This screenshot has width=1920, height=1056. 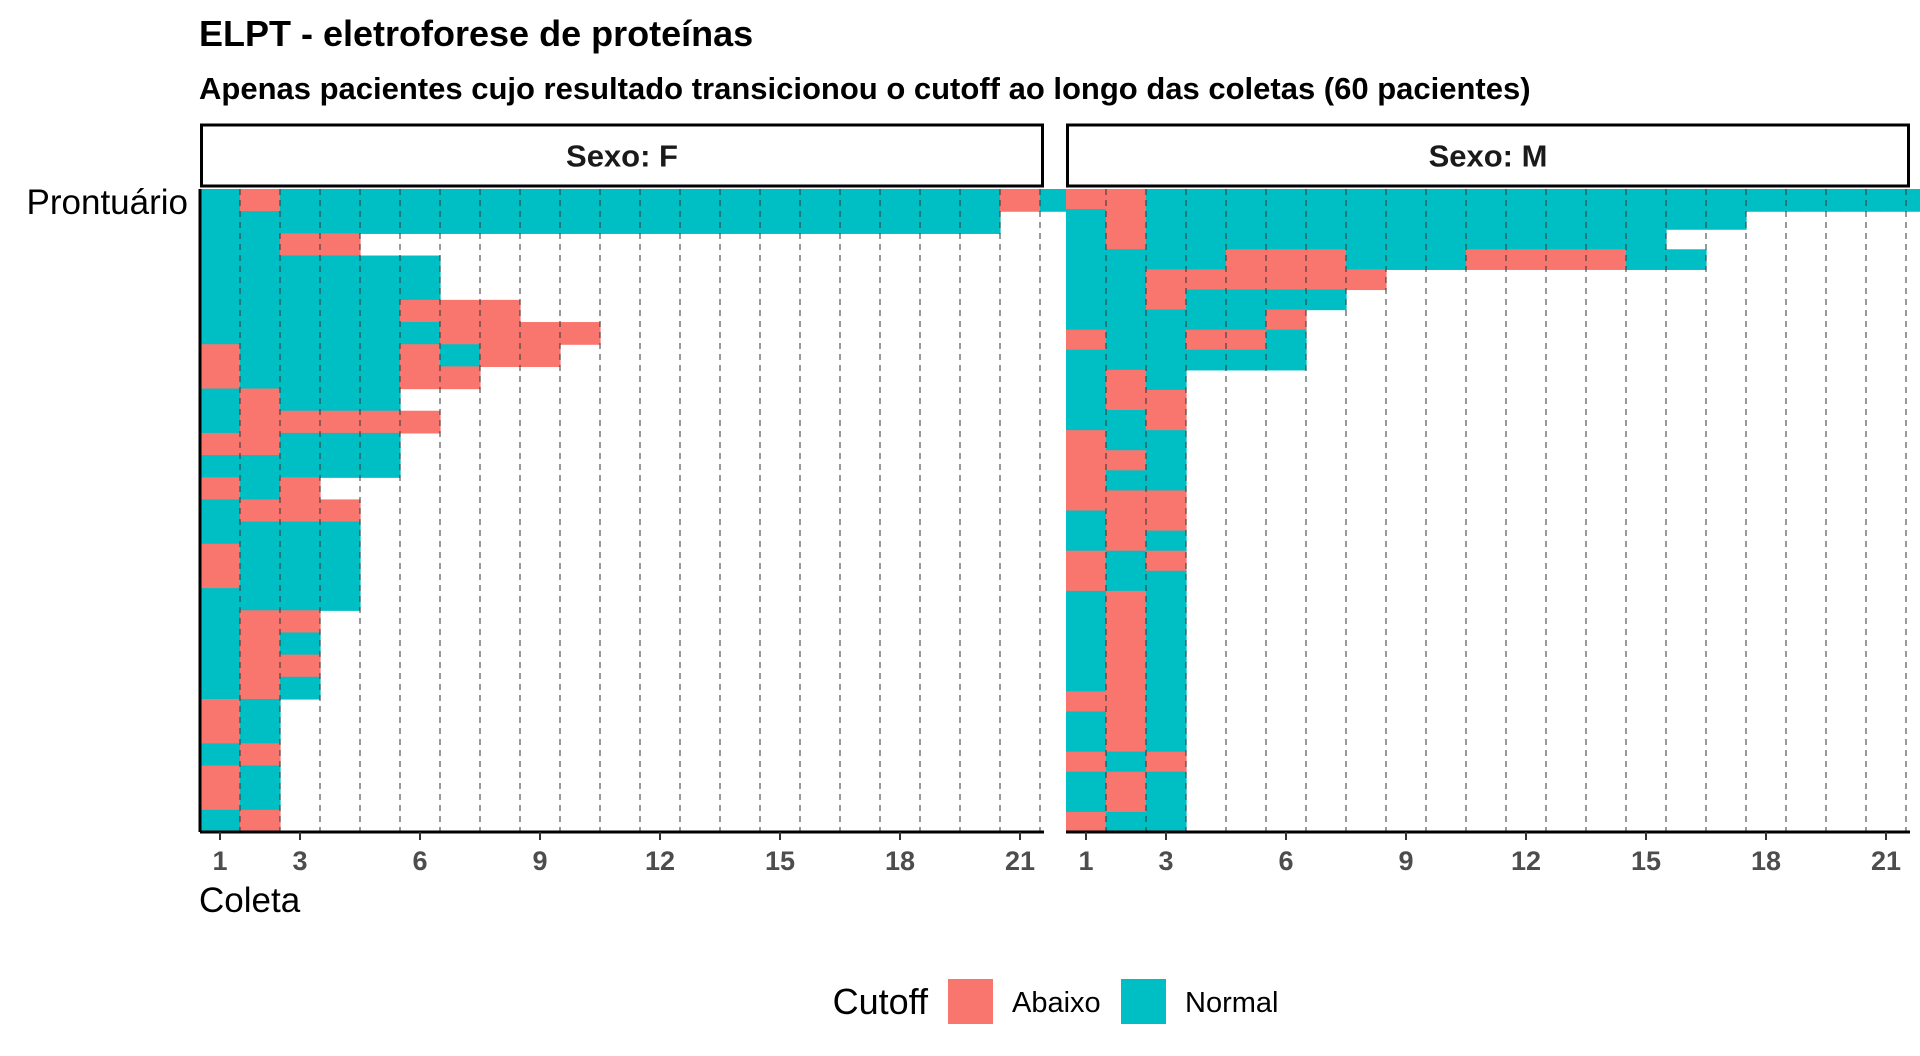 I want to click on tile-m-r2-c7, so click(x=1326, y=219).